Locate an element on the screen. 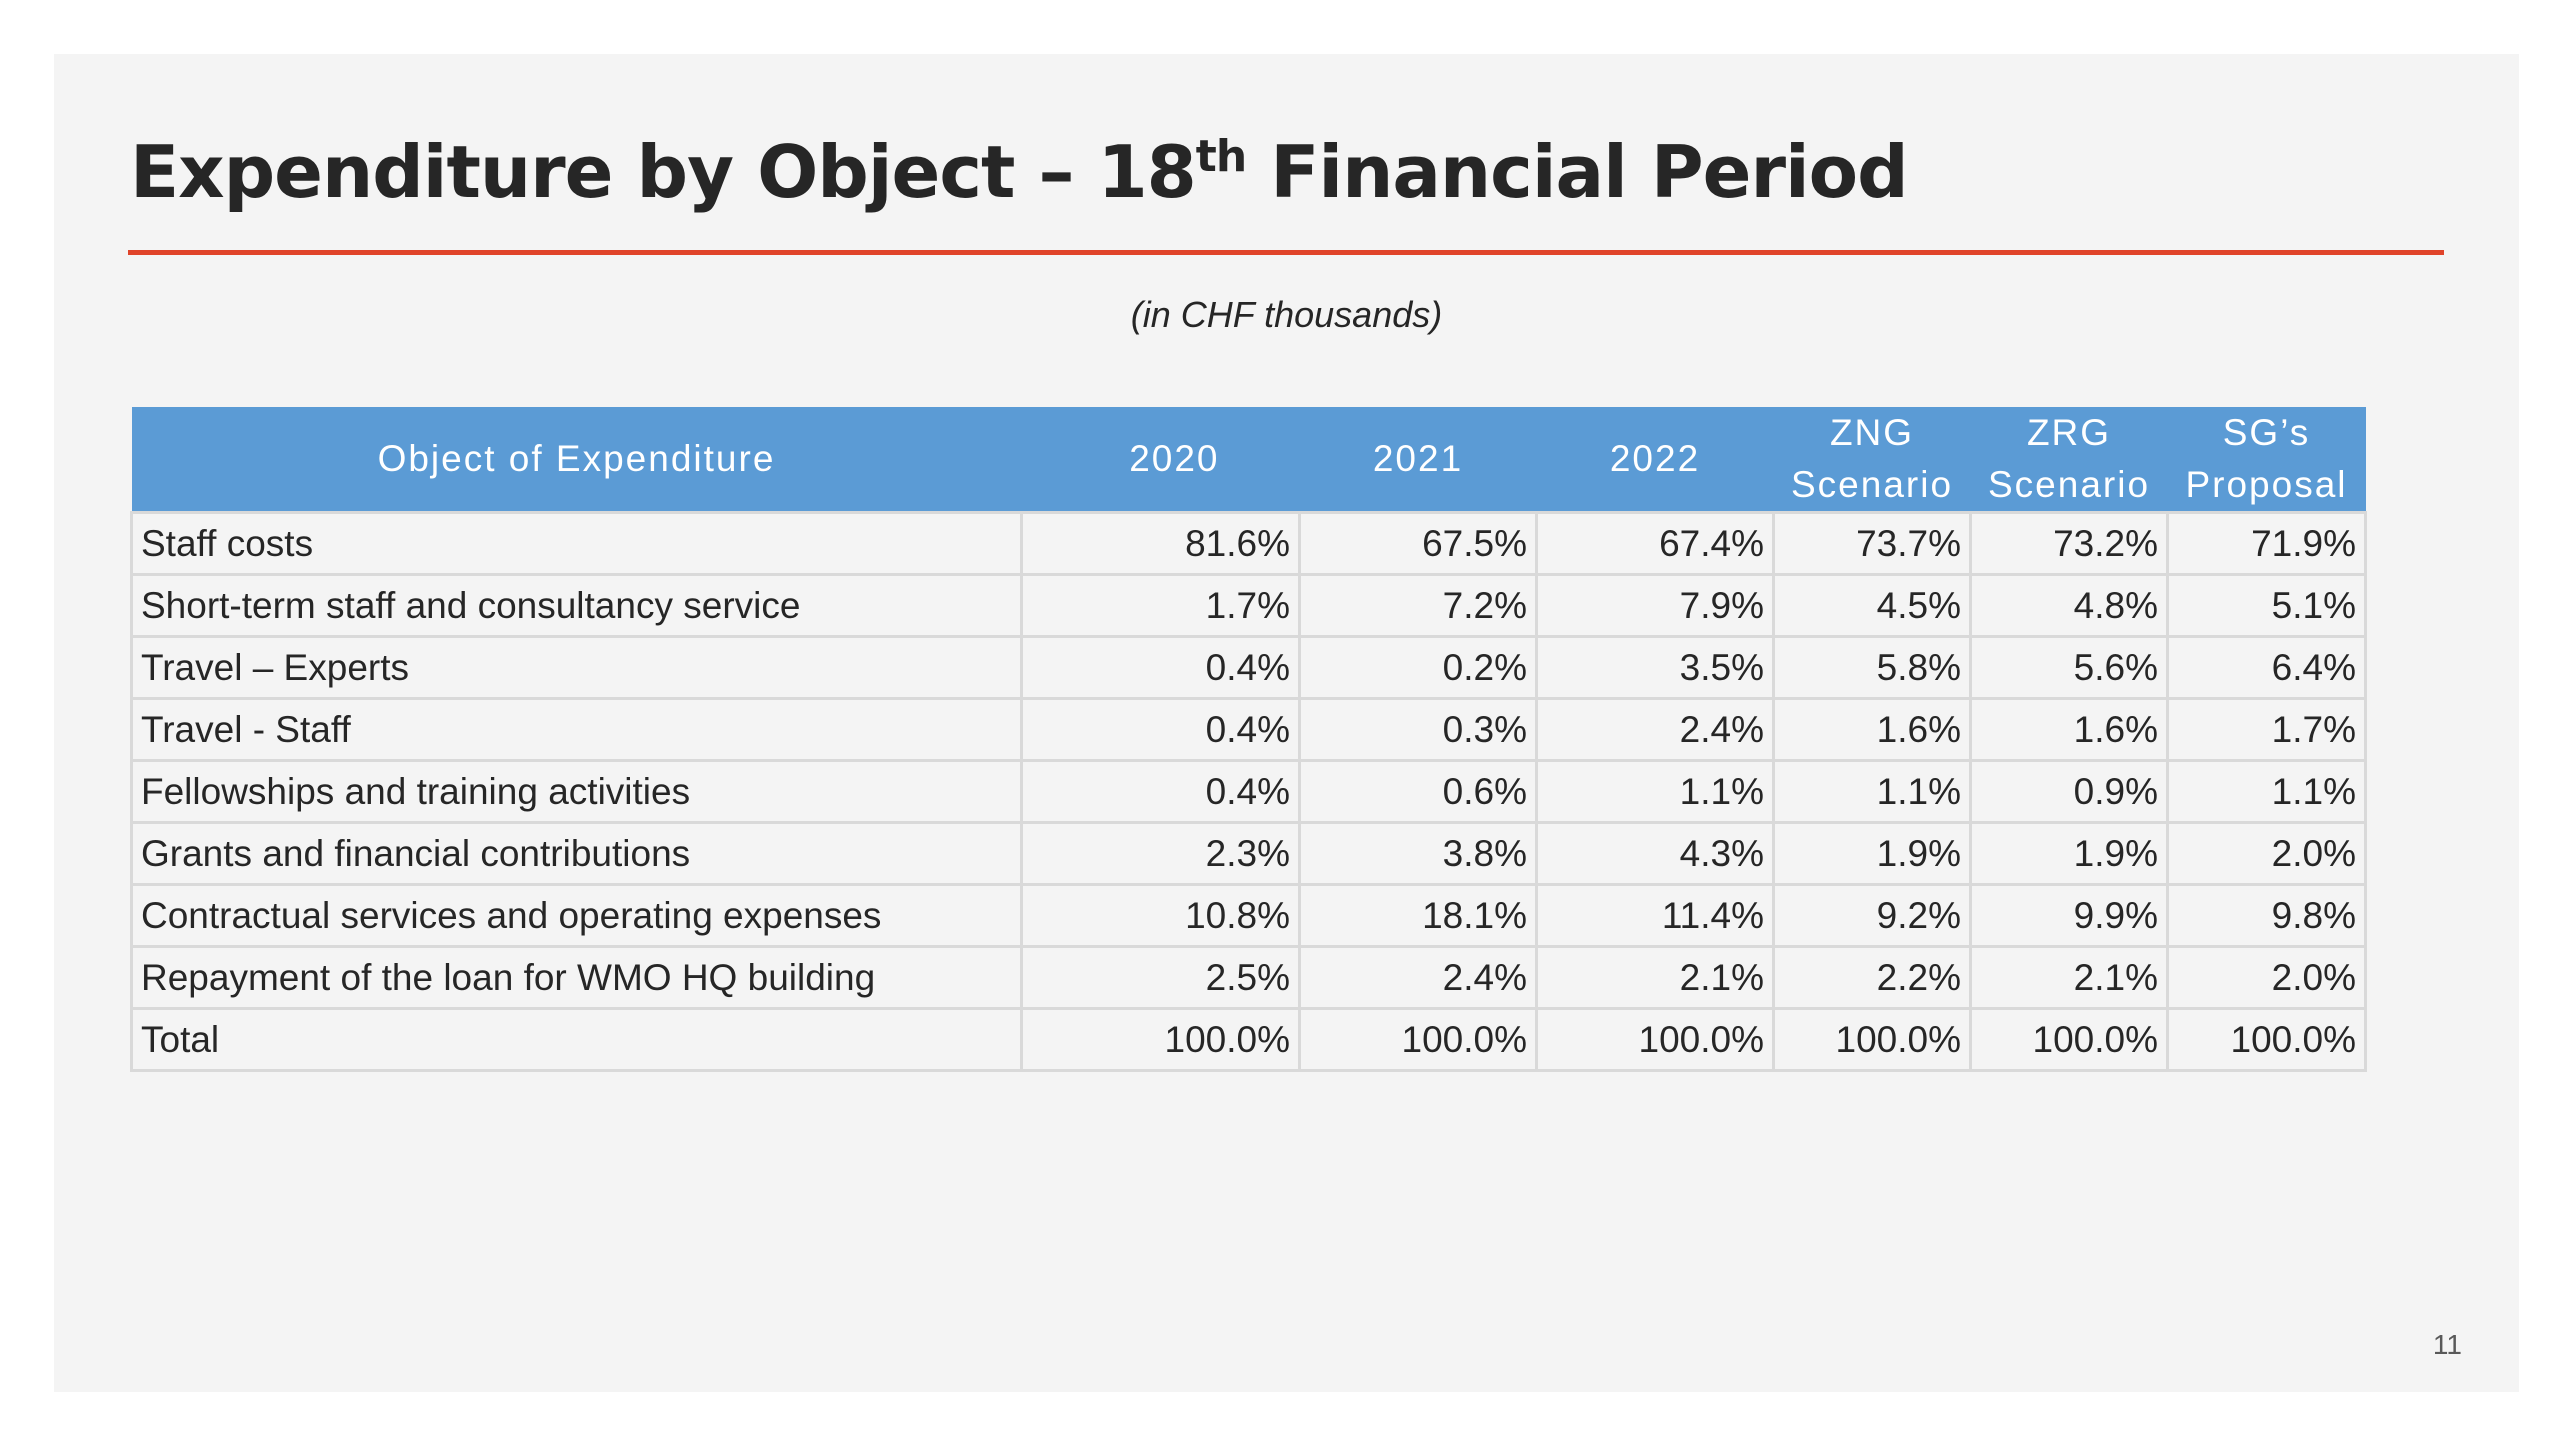  cell-2021: 0.6% is located at coordinates (1418, 791).